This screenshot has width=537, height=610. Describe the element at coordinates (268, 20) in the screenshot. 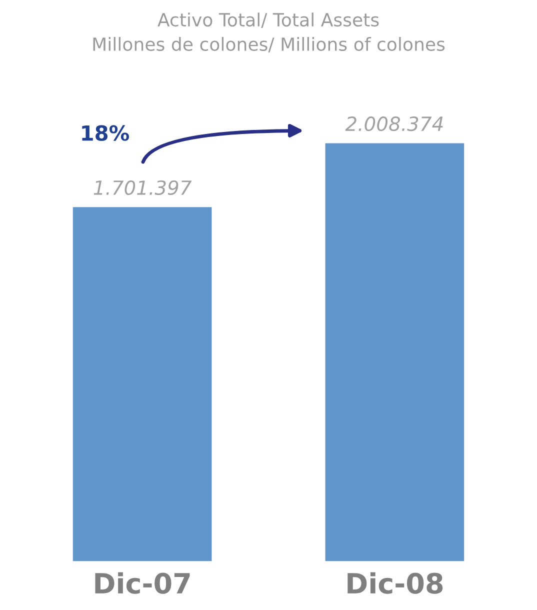

I see `chart-title: Activo Total/ Total Assets` at that location.